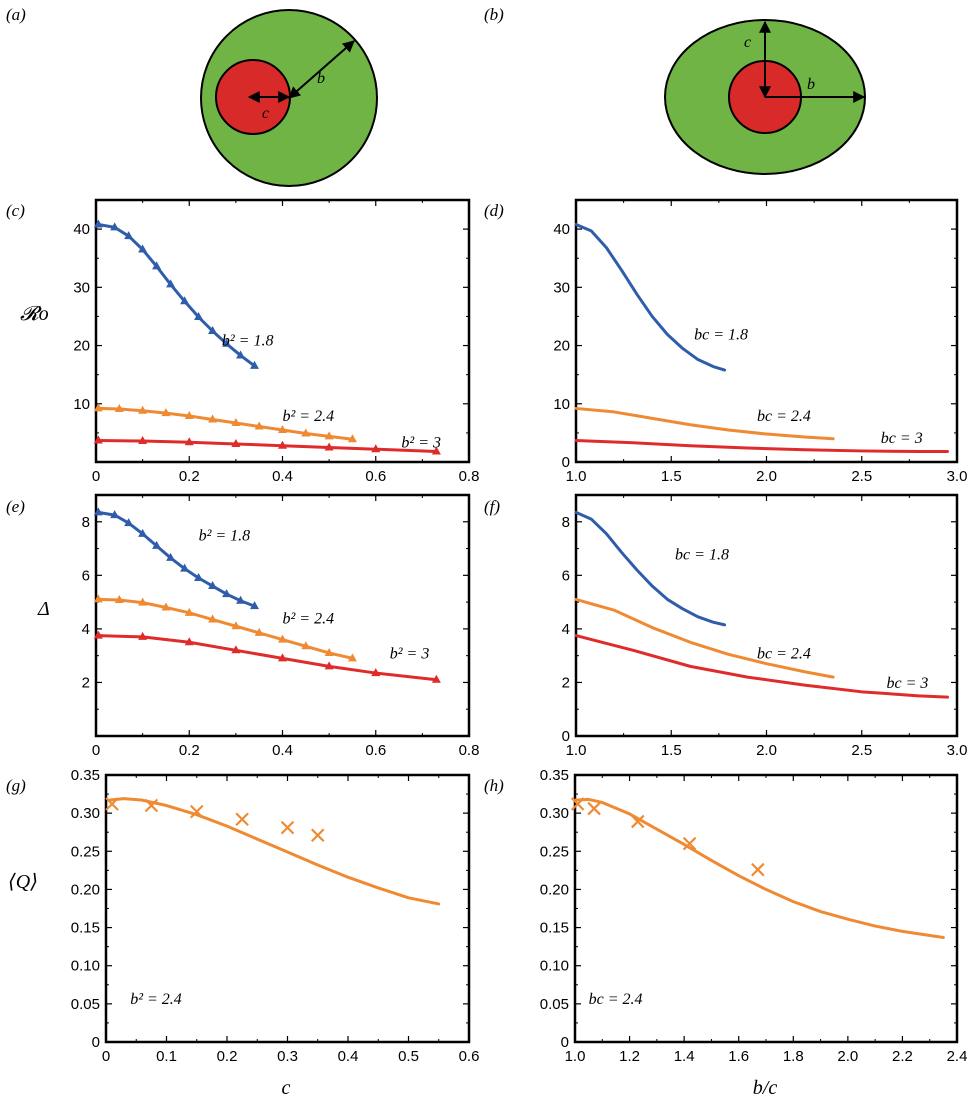 The width and height of the screenshot is (967, 1099). Describe the element at coordinates (81, 346) in the screenshot. I see `y-tick-label-c: 20` at that location.